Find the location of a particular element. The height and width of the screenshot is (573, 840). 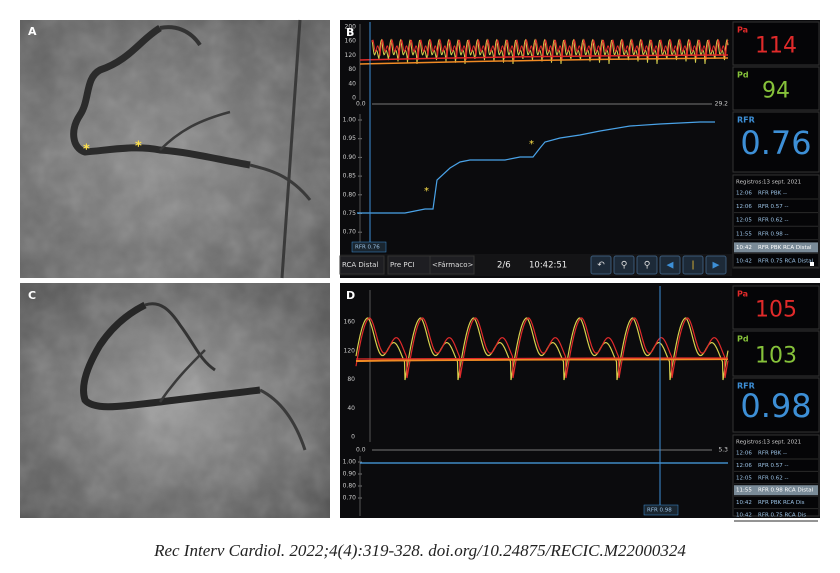

cursor-label: RFR 0.98 is located at coordinates (659, 511).